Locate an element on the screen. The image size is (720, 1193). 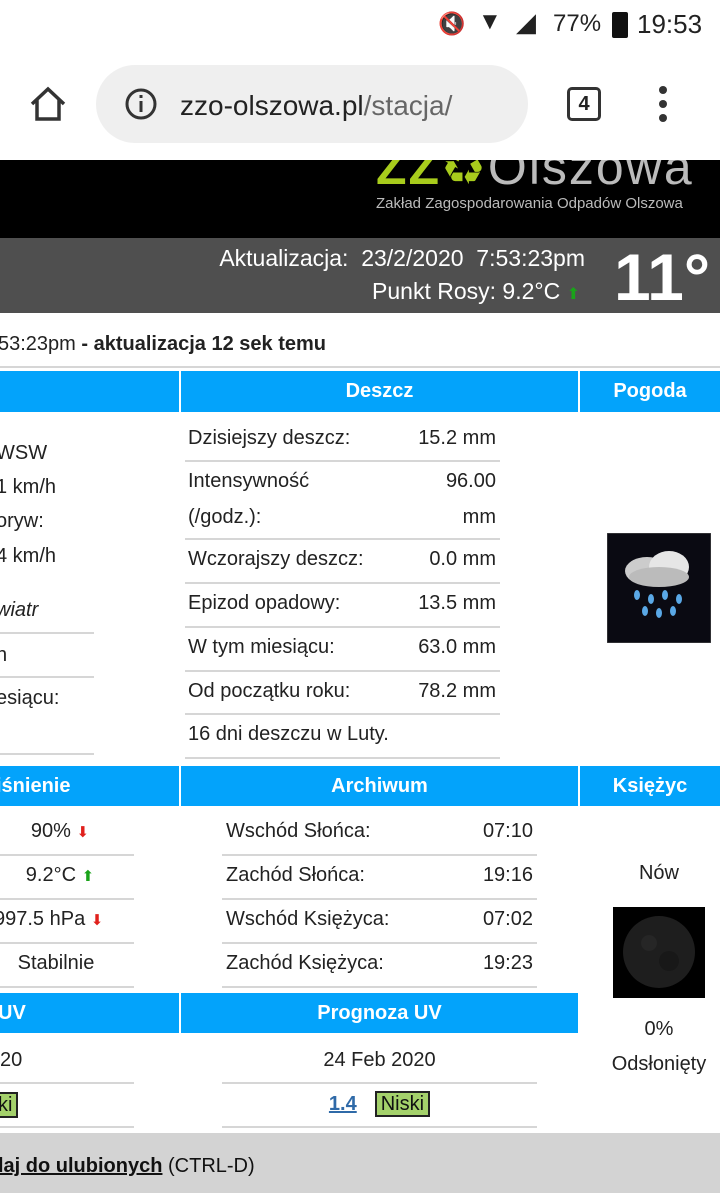
rain-rate-label: Intensywność is located at coordinates (249, 481).